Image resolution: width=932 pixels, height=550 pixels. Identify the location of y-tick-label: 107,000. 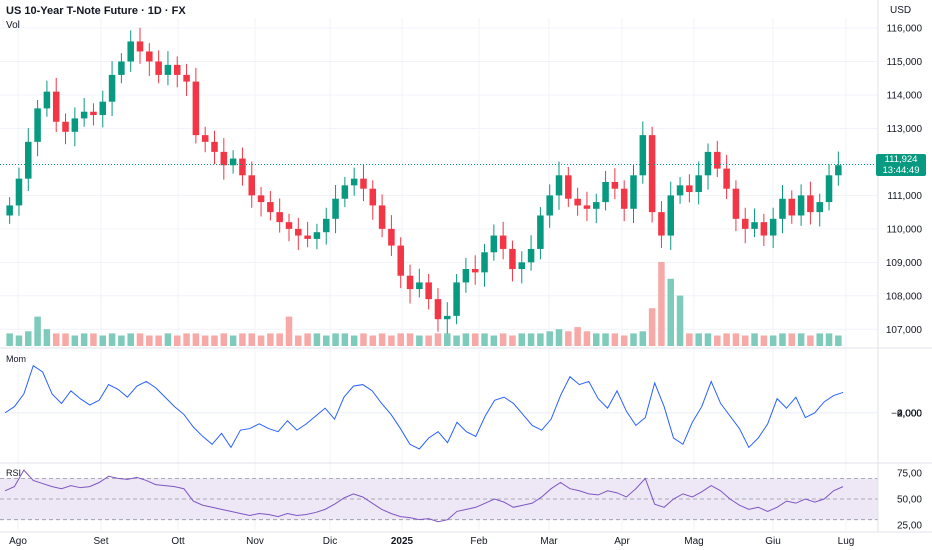
(904, 330).